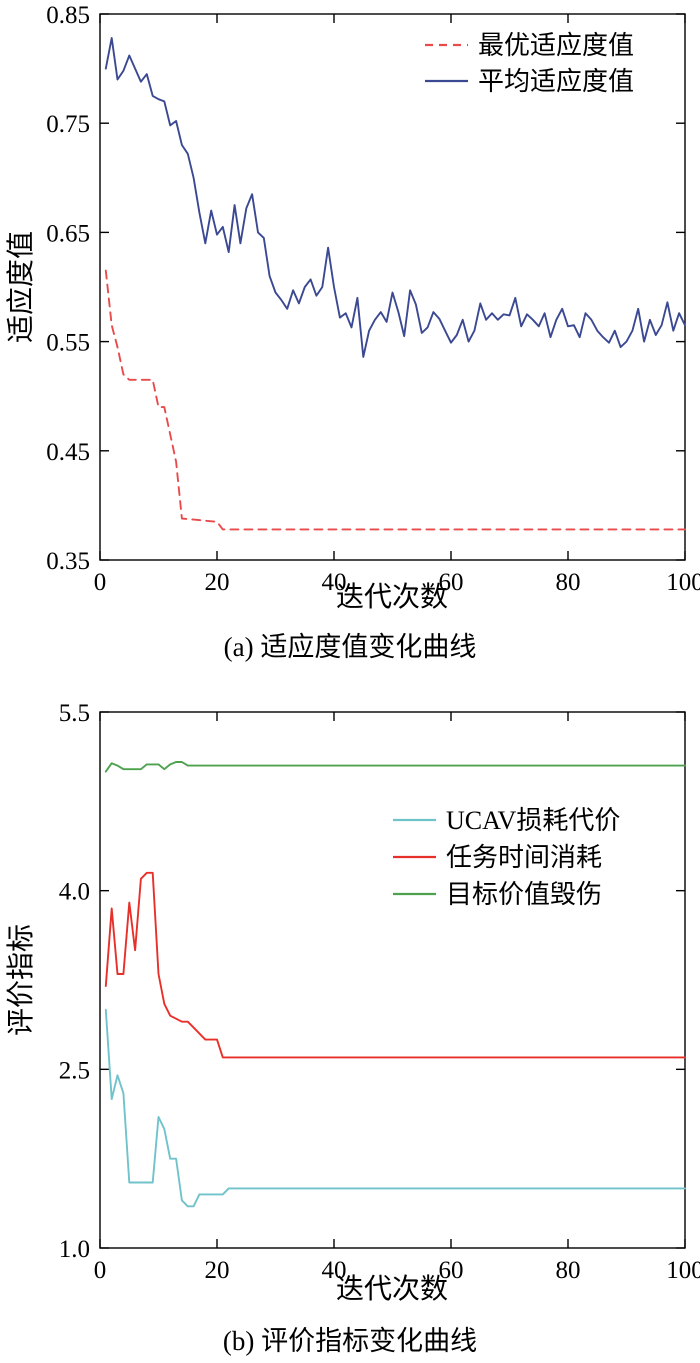  I want to click on legend-b-ucav-label: UCAV损耗代价, so click(533, 820).